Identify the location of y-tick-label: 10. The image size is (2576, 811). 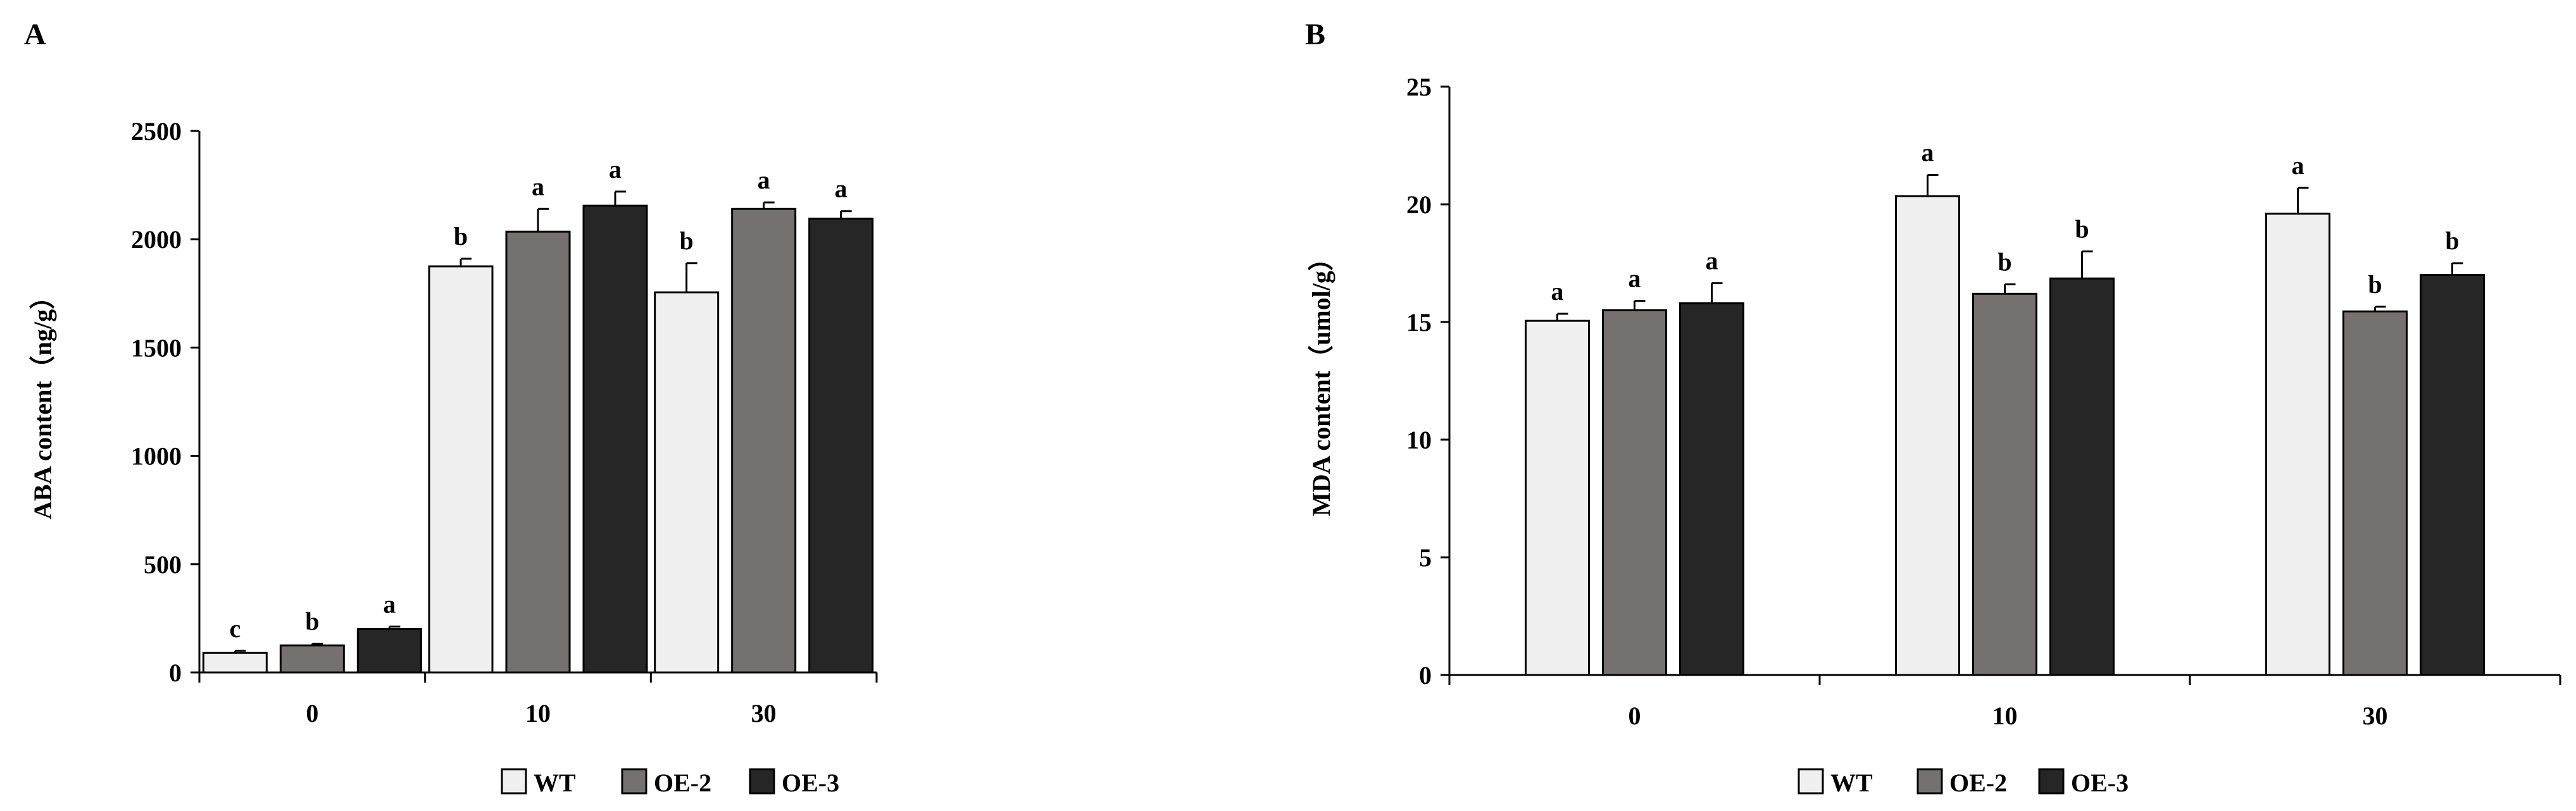
(1419, 440).